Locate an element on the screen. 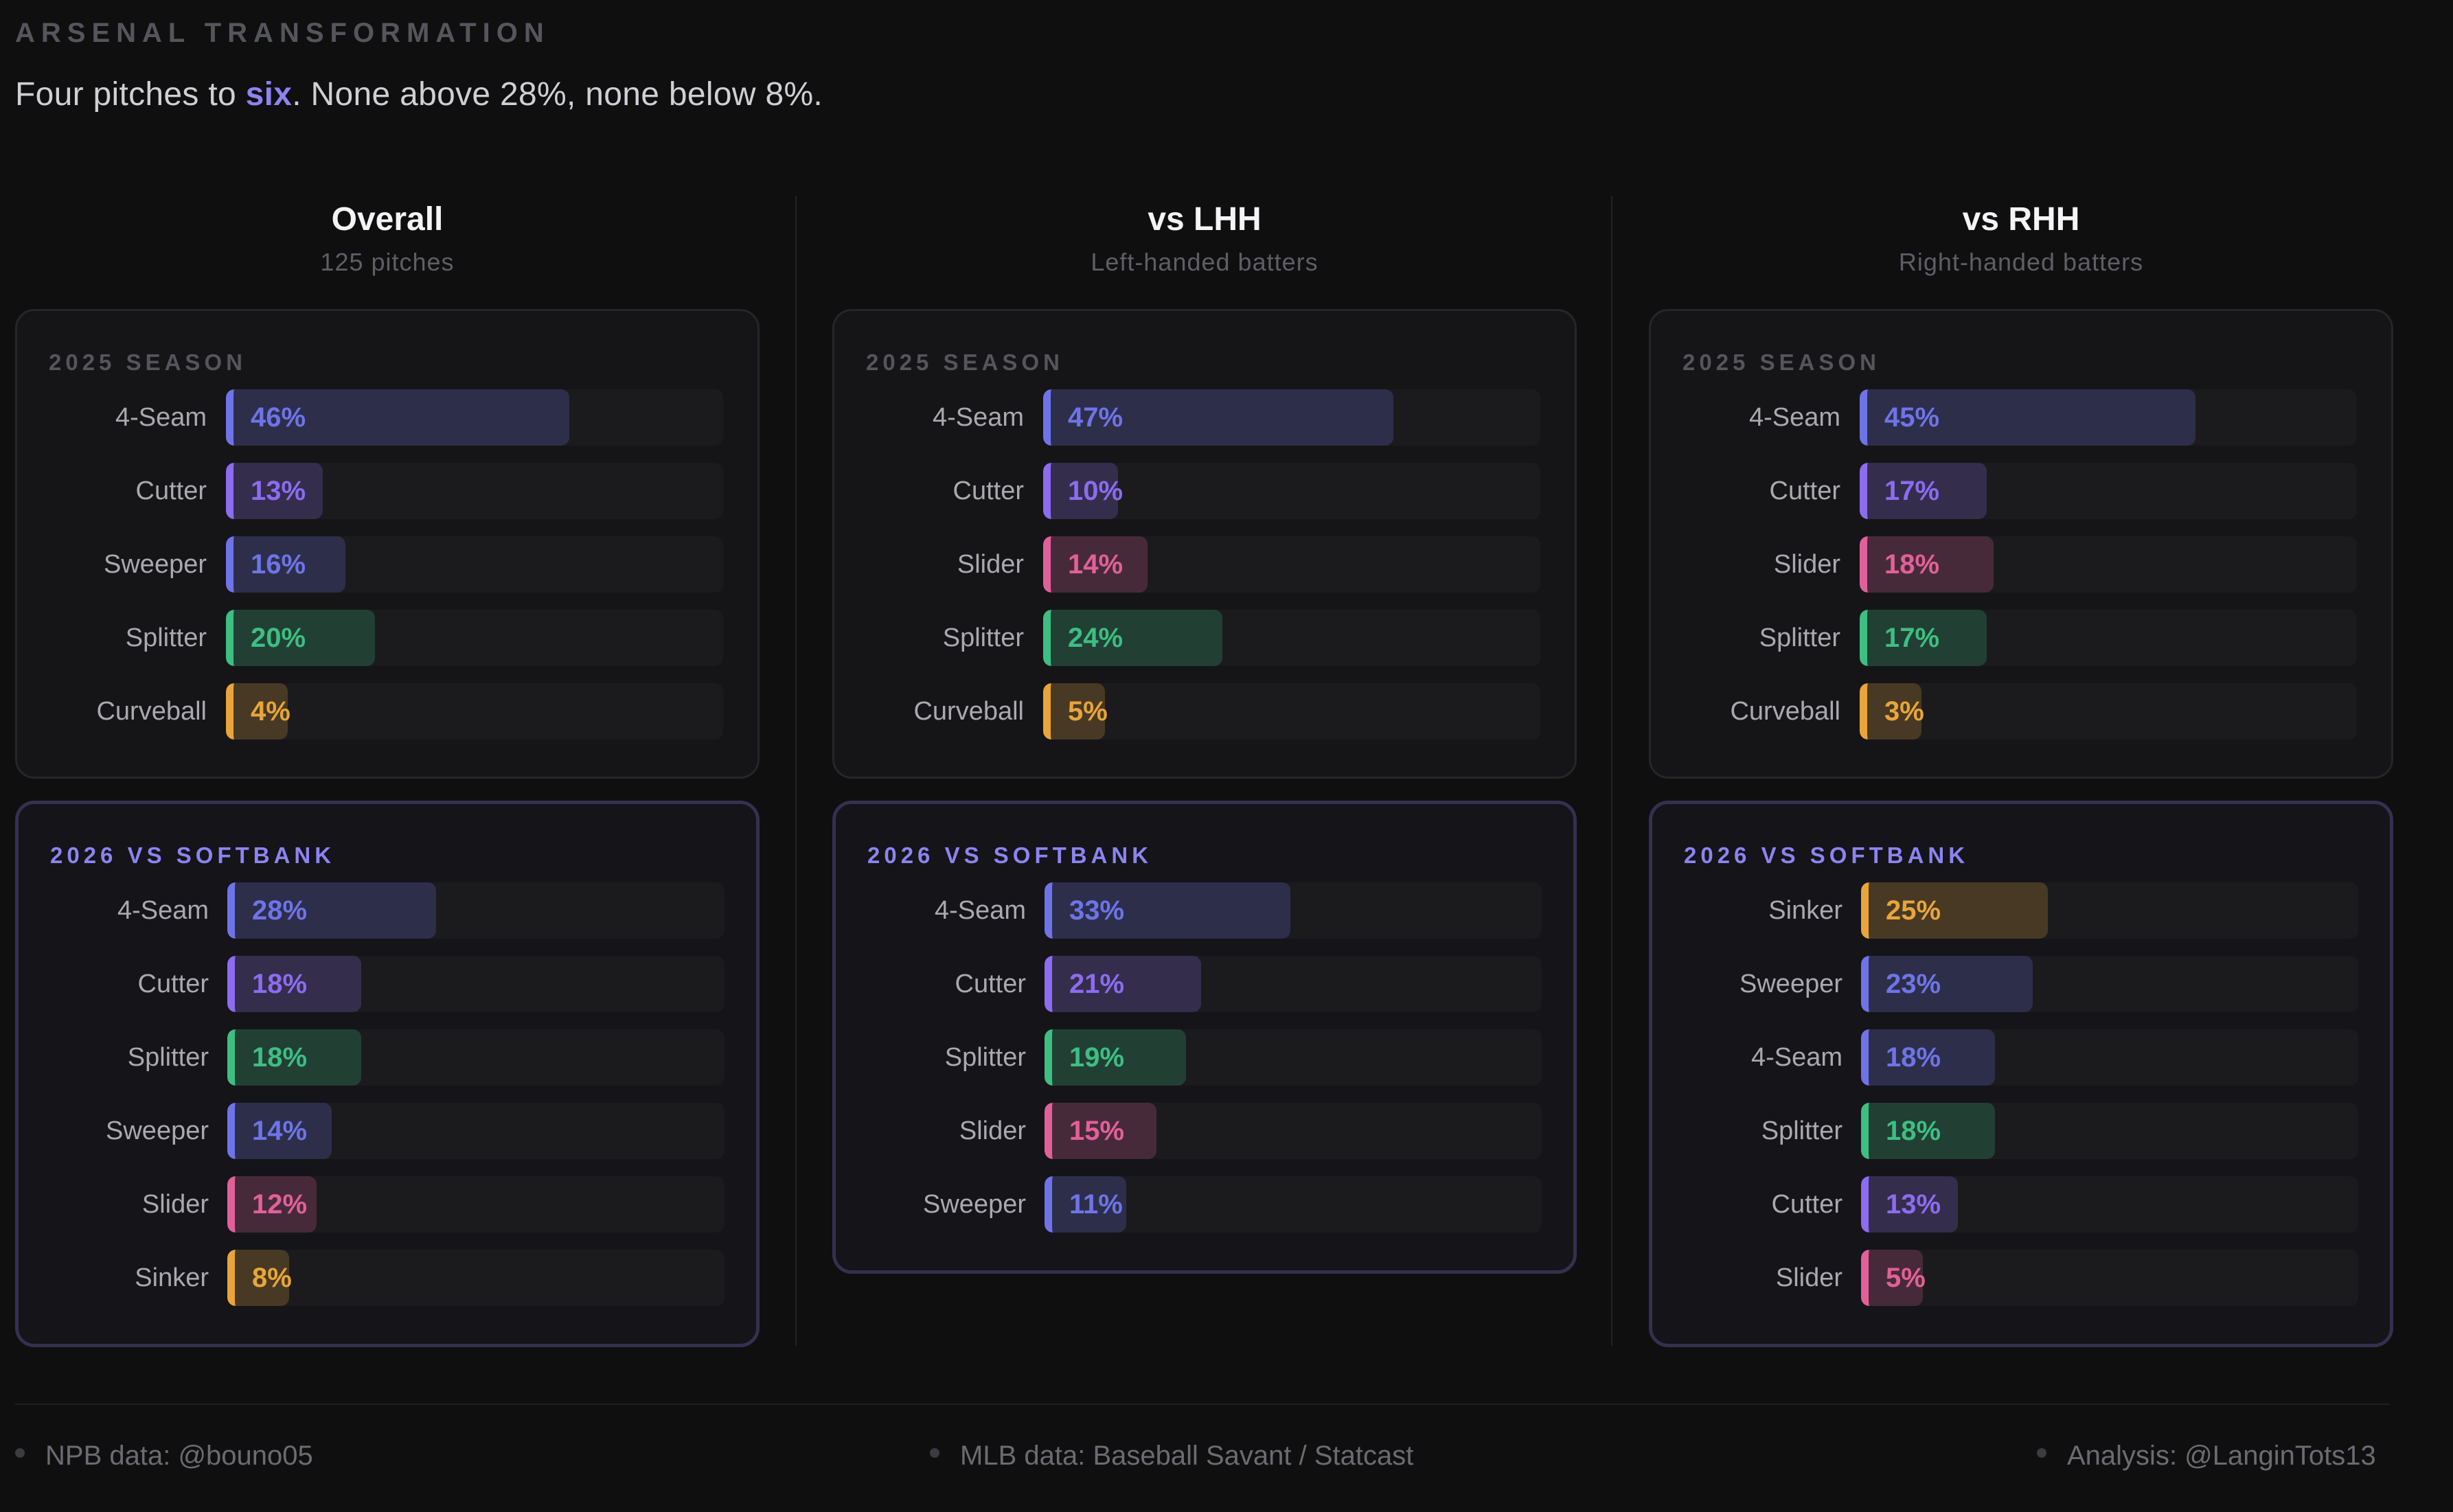  value-label: 45% is located at coordinates (1912, 417).